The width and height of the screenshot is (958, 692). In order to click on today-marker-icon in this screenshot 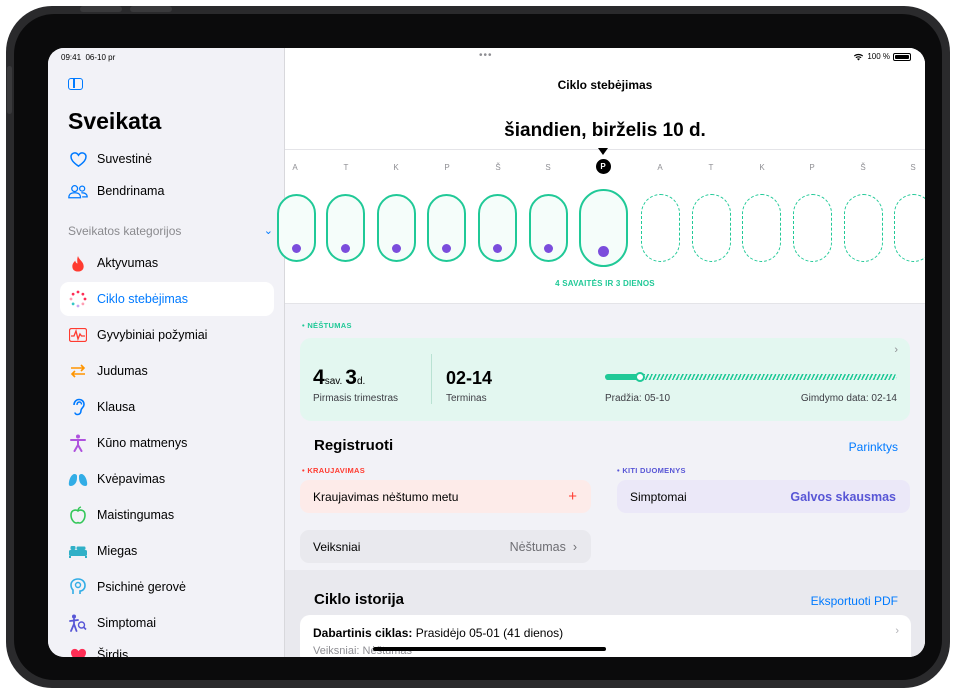, I will do `click(603, 151)`.